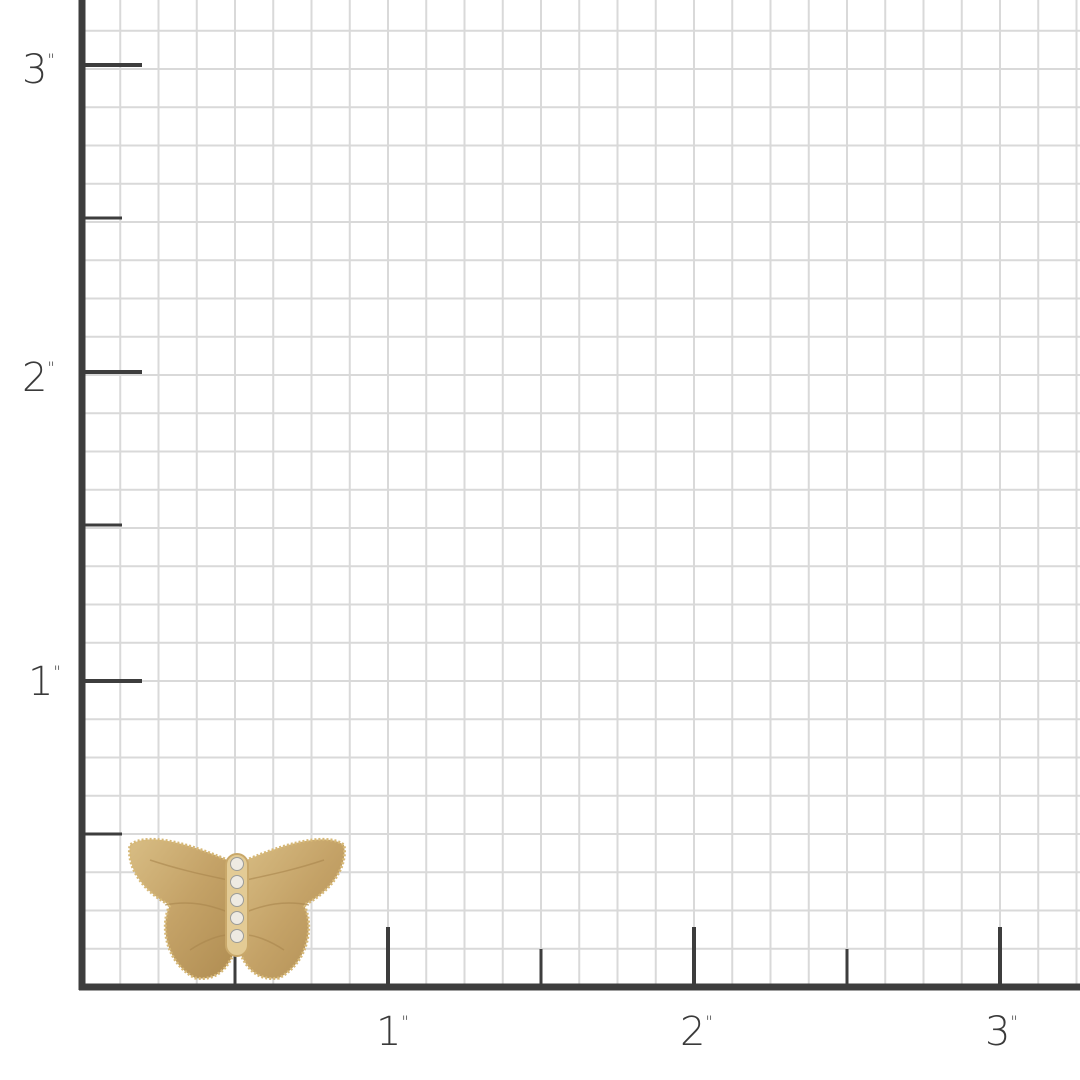 The width and height of the screenshot is (1080, 1080). Describe the element at coordinates (392, 1032) in the screenshot. I see `x-label-1in: 1"` at that location.